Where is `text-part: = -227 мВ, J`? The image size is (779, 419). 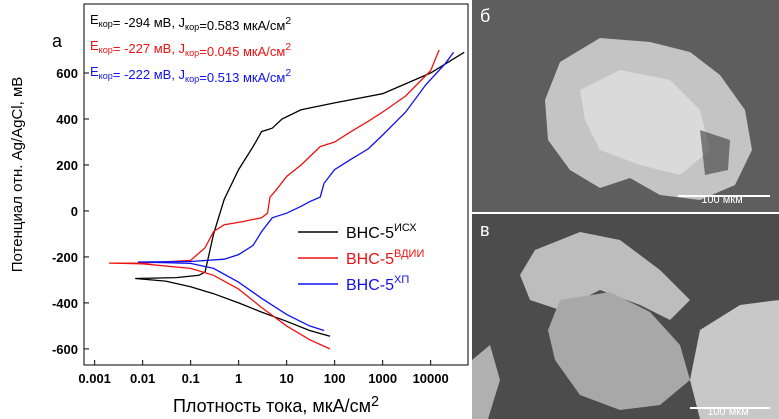 text-part: = -227 мВ, J is located at coordinates (149, 48).